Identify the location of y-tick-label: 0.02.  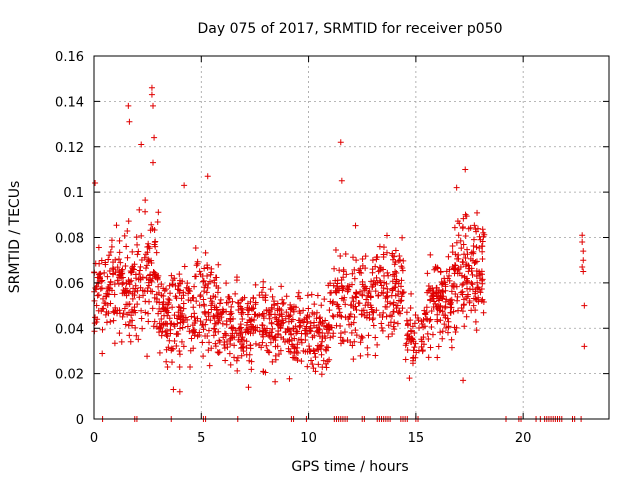
(69, 375).